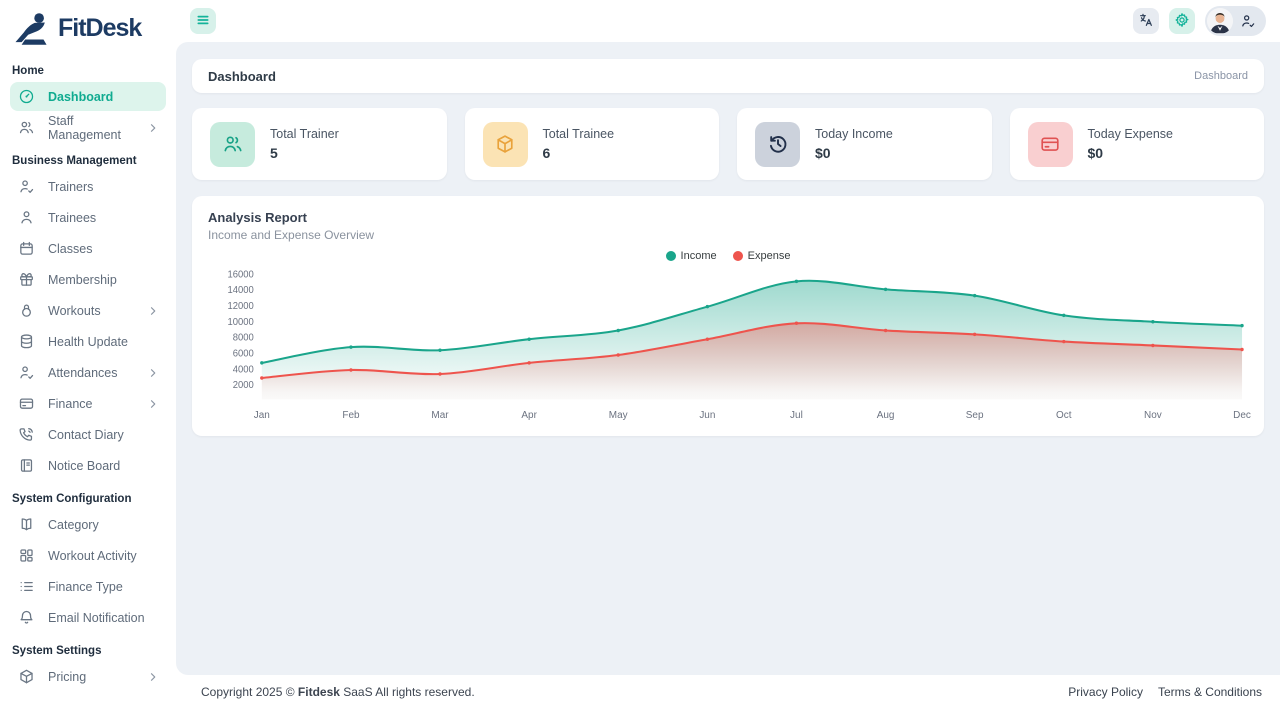 The image size is (1280, 709). I want to click on svg-text: 12000, so click(241, 306).